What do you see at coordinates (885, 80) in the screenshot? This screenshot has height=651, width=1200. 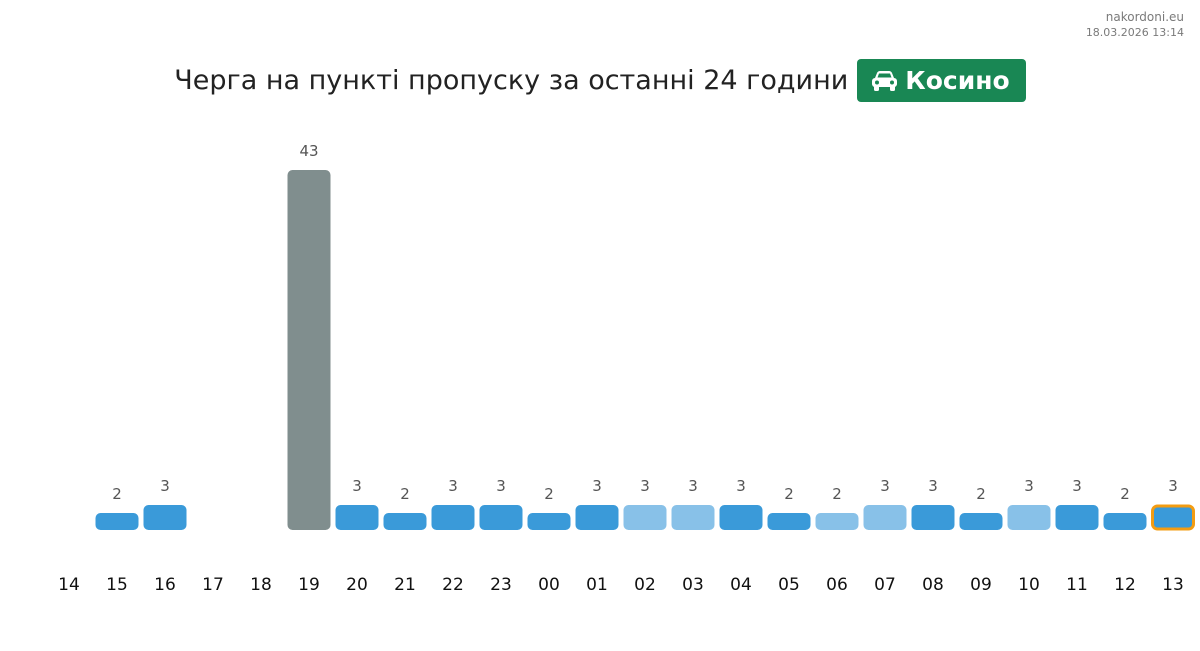 I see `car-icon` at bounding box center [885, 80].